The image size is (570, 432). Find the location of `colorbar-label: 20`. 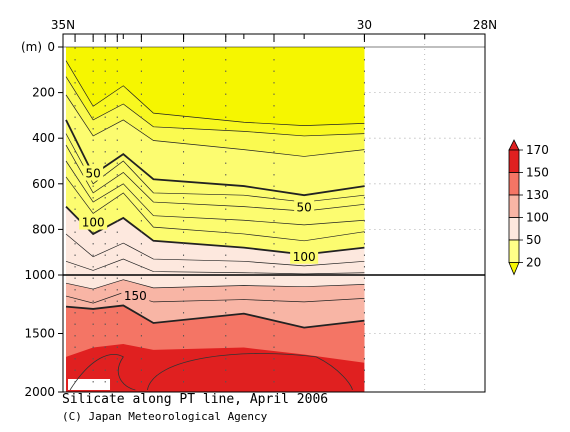

colorbar-label: 20 is located at coordinates (533, 263).